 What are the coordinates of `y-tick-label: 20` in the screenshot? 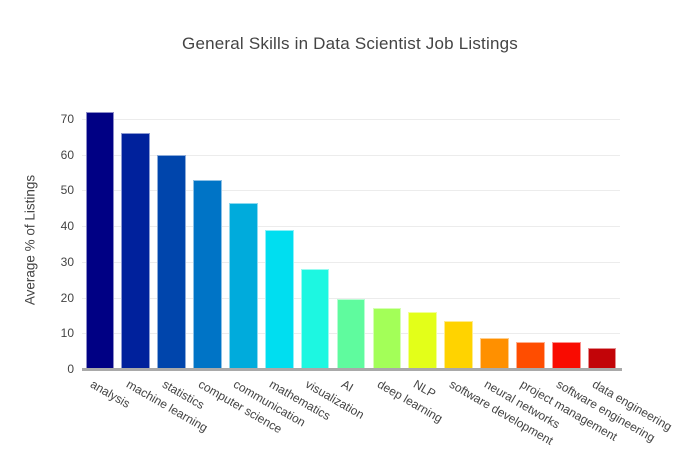 It's located at (67, 297).